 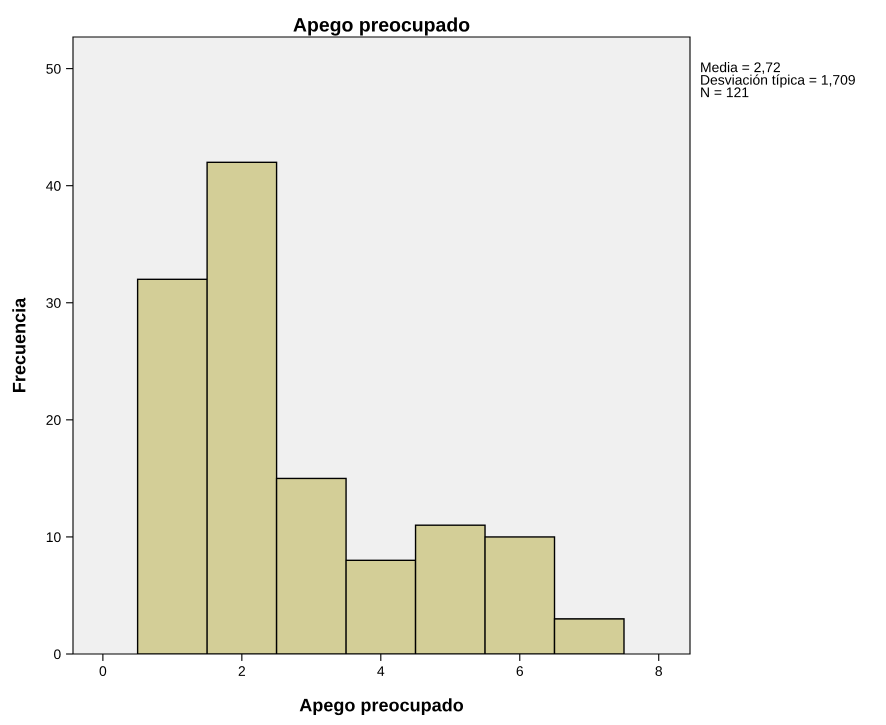 I want to click on y-tick-label: 50, so click(x=53, y=69).